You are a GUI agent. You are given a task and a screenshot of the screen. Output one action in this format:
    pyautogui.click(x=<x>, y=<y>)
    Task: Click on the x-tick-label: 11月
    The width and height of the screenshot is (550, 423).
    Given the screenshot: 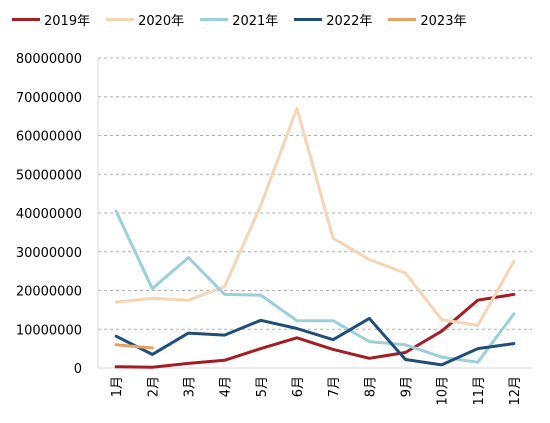 What is the action you would take?
    pyautogui.click(x=479, y=391)
    